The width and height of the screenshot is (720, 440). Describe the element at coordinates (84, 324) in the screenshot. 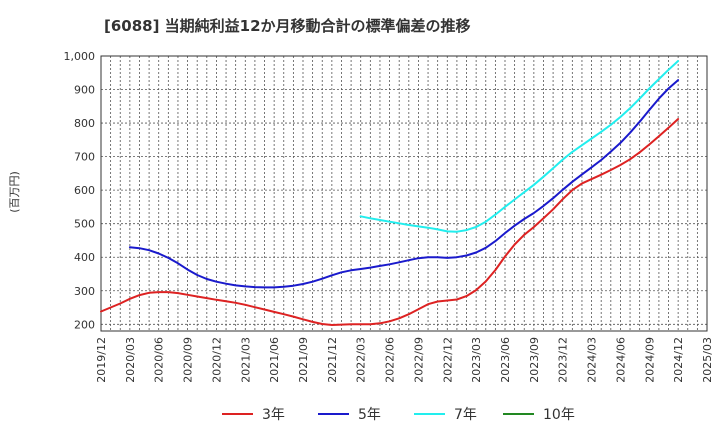

I see `y-tick-label: 200` at that location.